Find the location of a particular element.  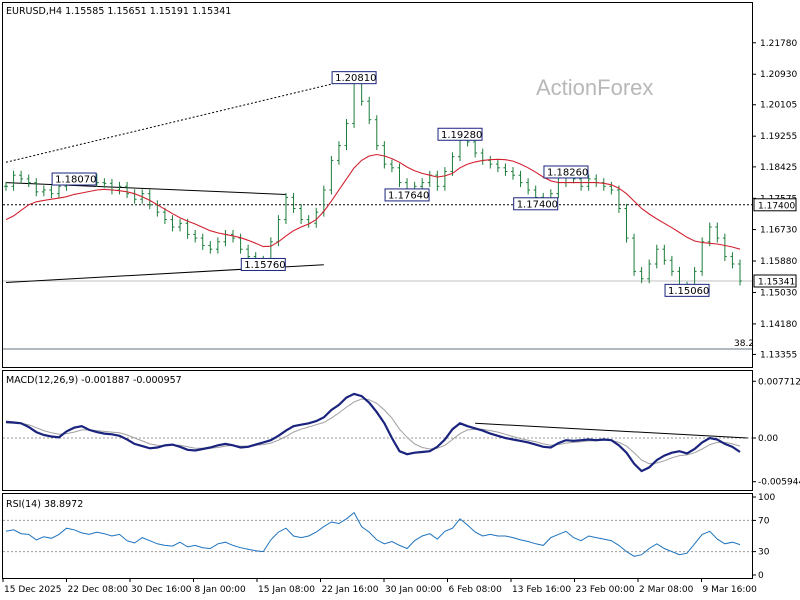

annotation-label: 1.18260 is located at coordinates (567, 172).